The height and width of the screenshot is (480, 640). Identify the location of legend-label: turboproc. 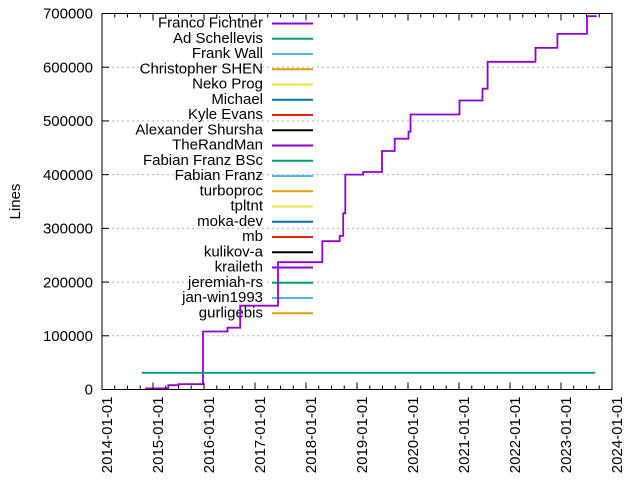
(232, 190).